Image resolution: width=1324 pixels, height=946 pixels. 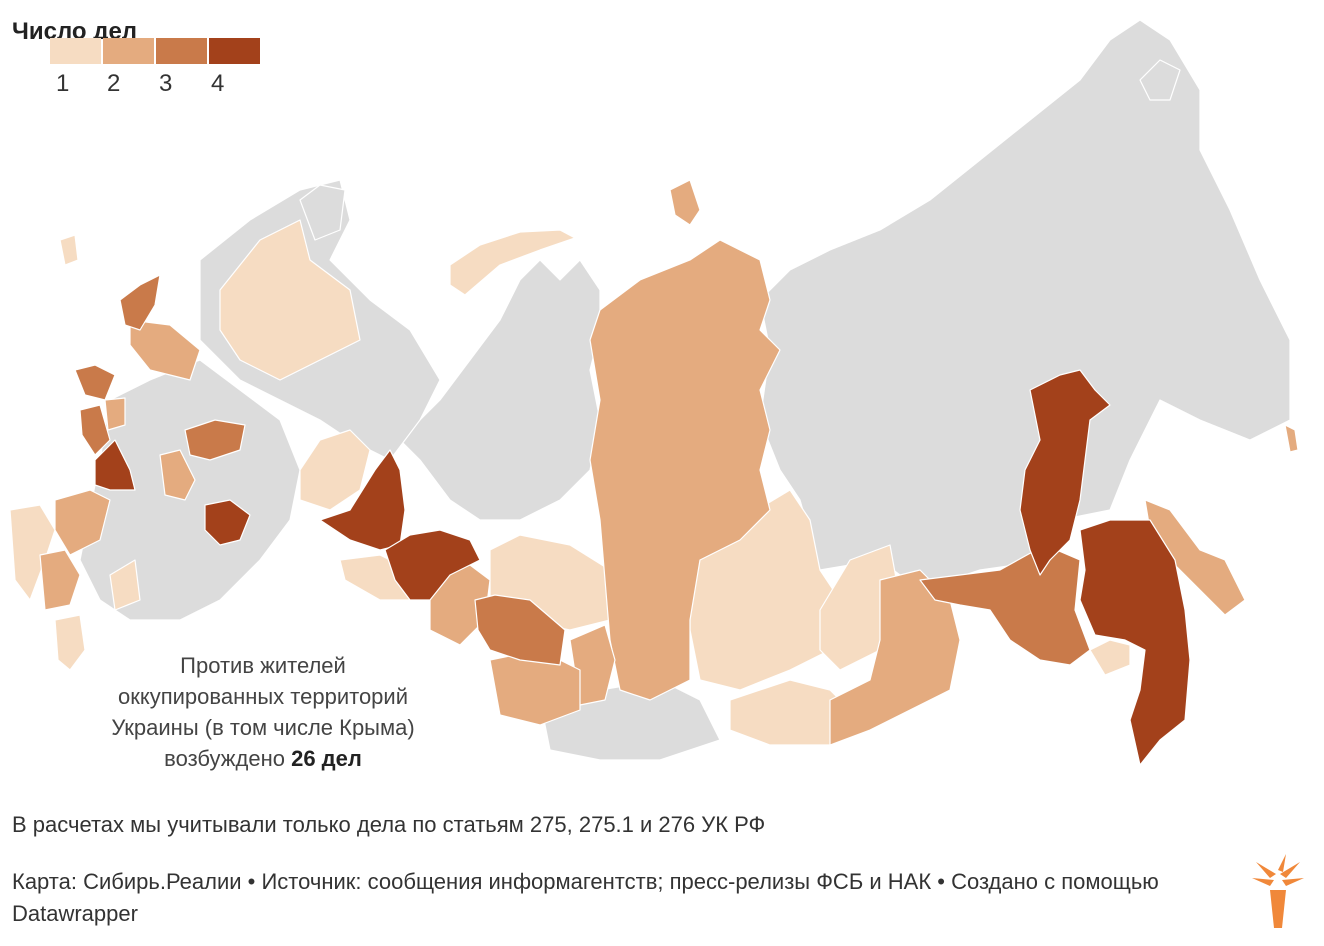 I want to click on region-tyumen, so click(x=362, y=500).